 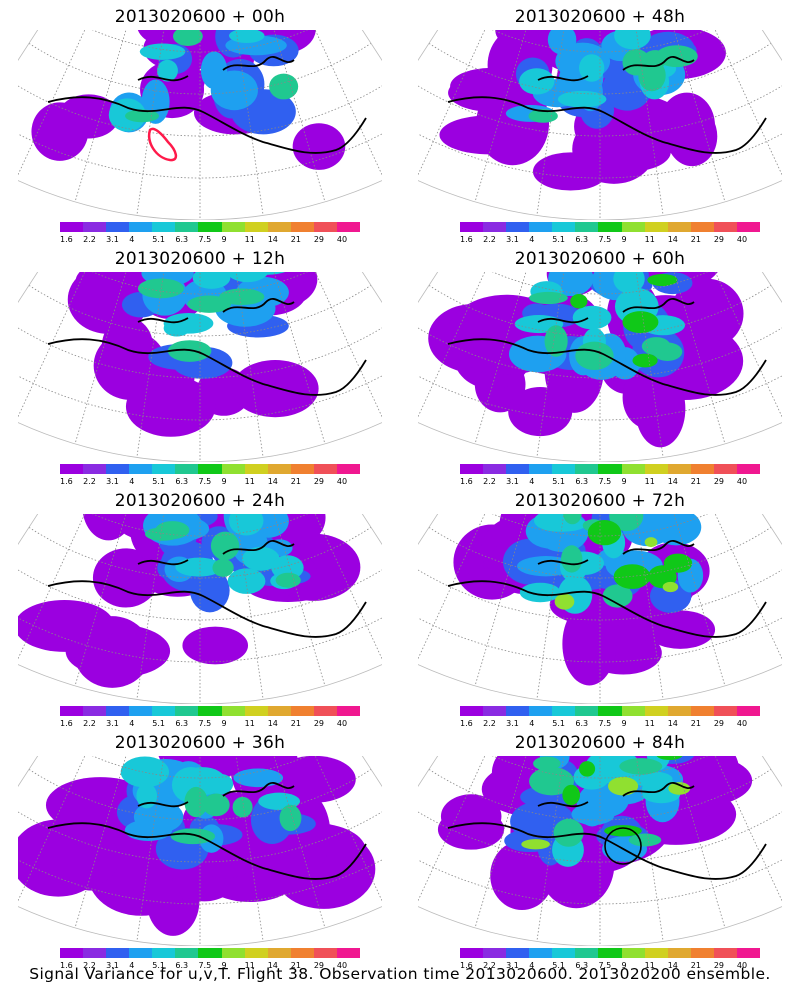 I want to click on red-contour, so click(x=162, y=144).